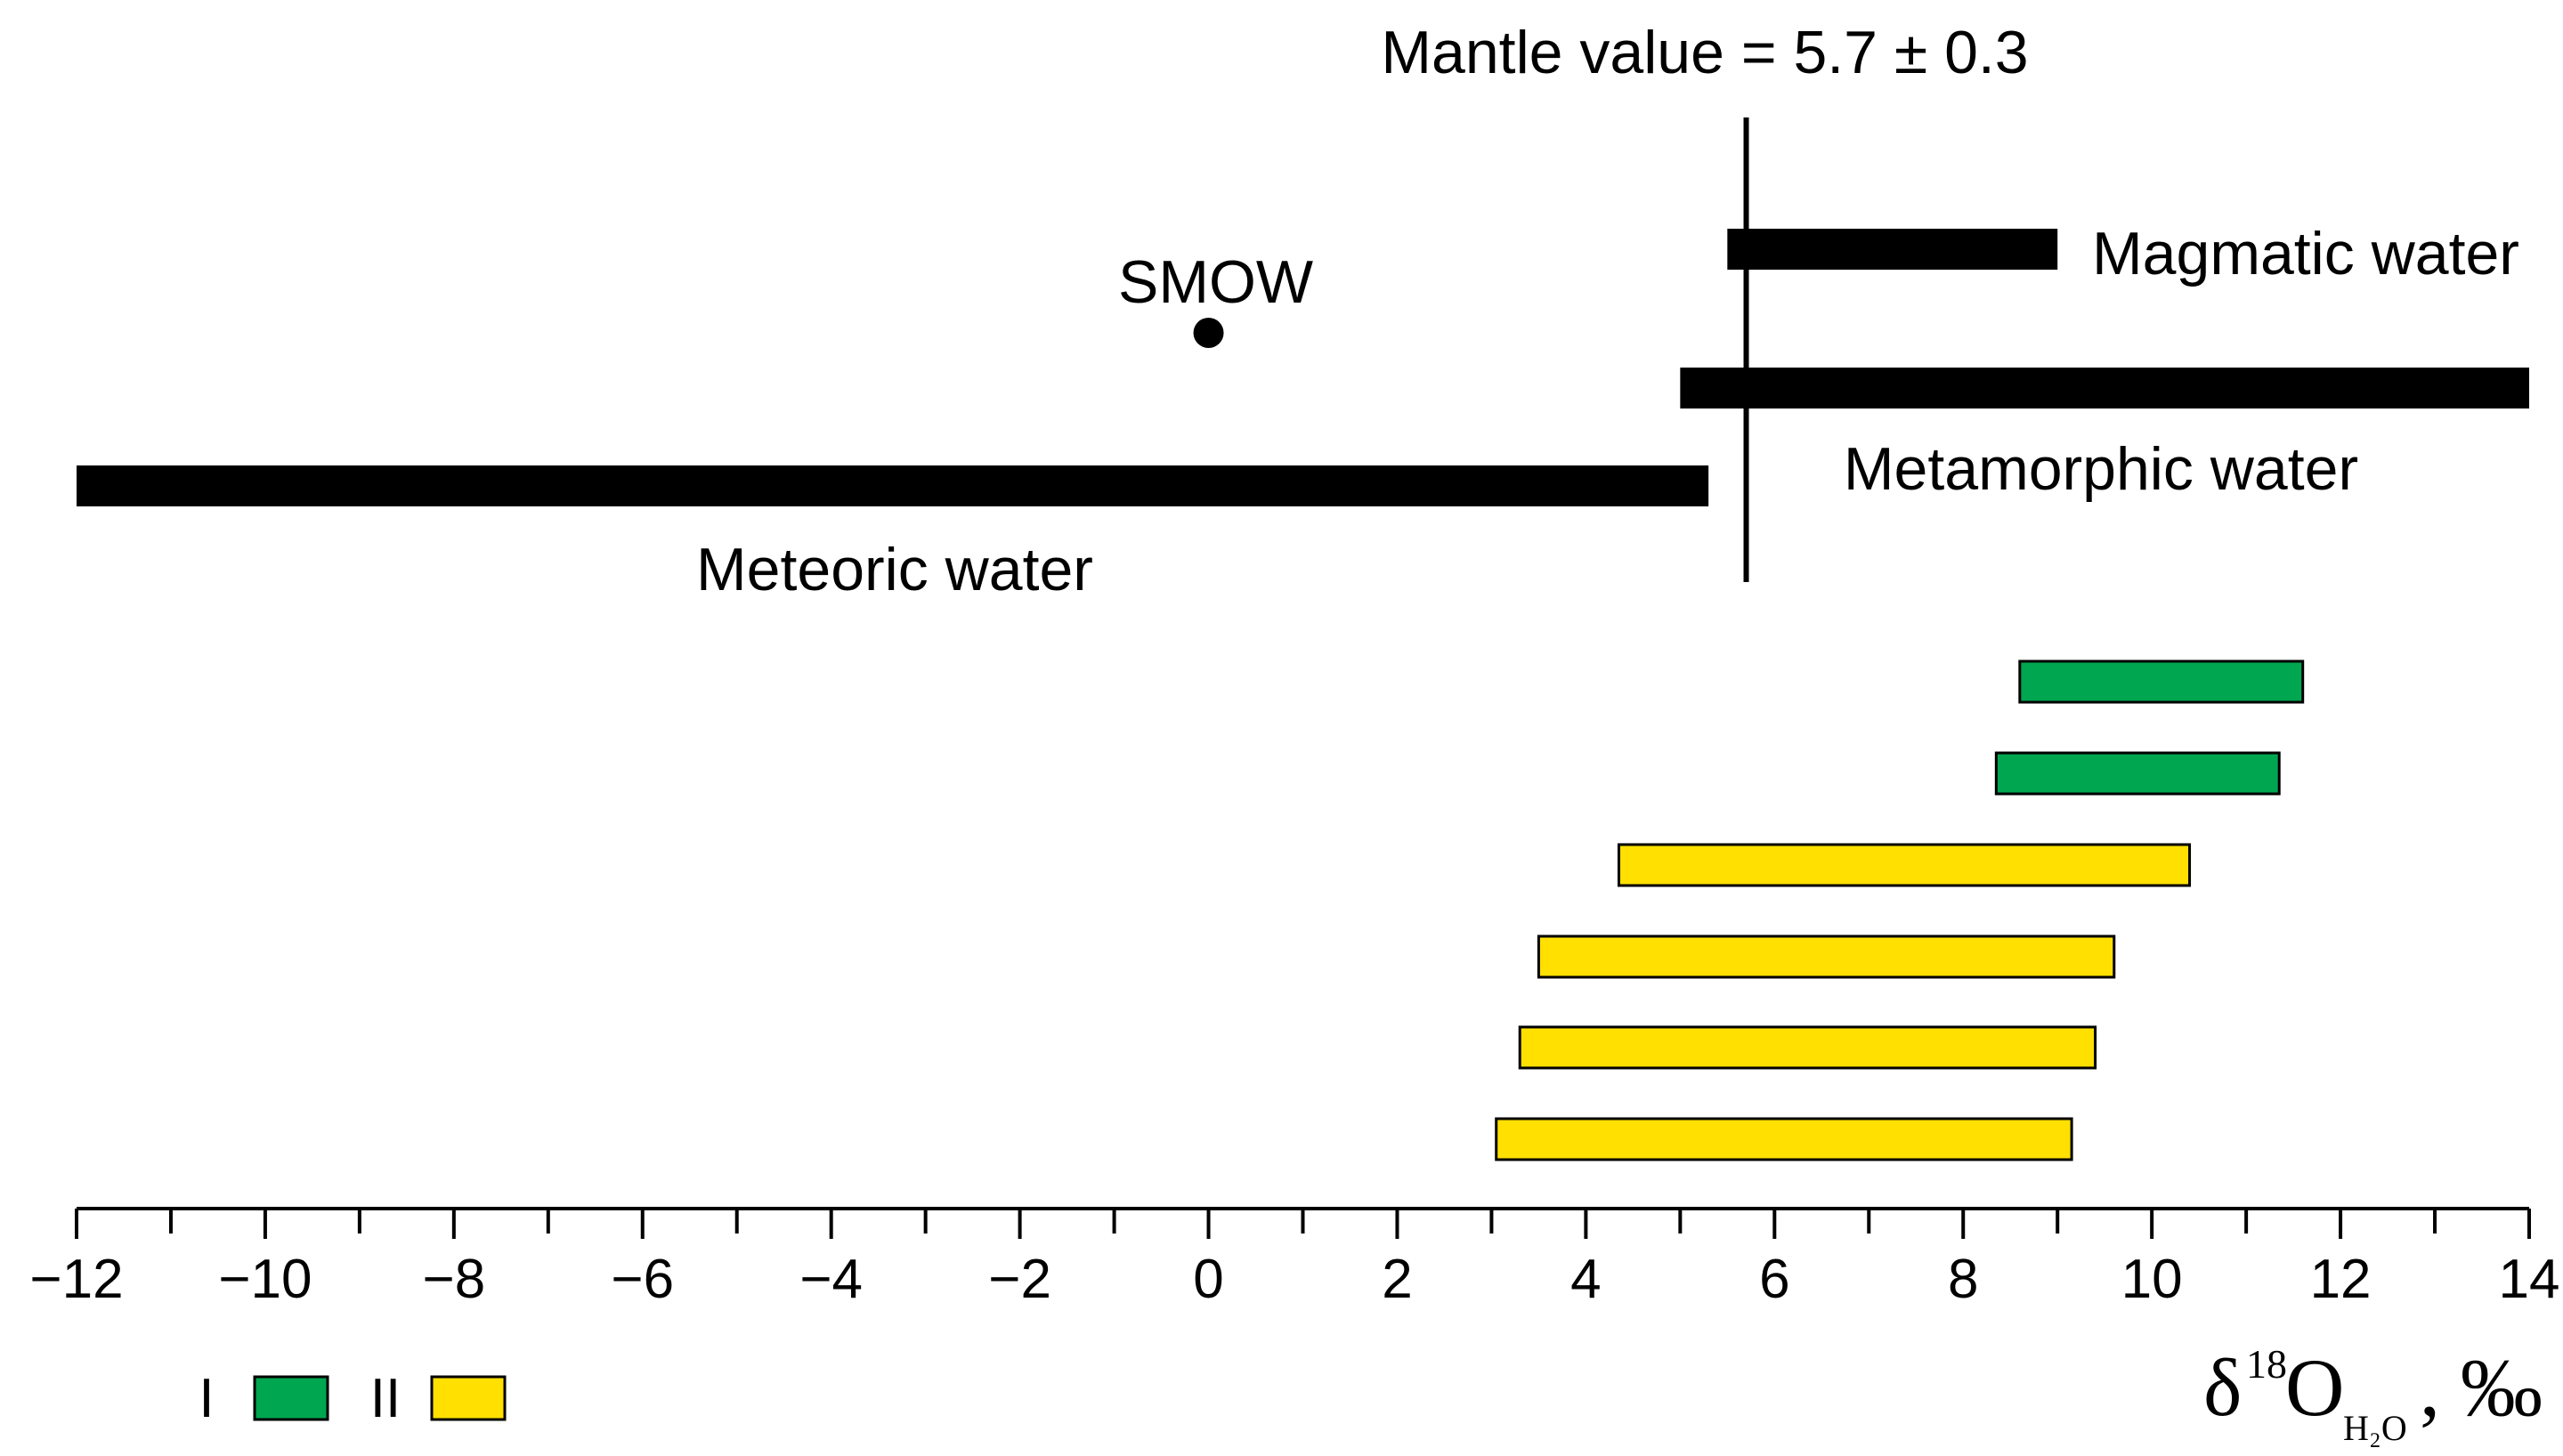 Image resolution: width=2563 pixels, height=1456 pixels. I want to click on legend-label-ii: II, so click(385, 1398).